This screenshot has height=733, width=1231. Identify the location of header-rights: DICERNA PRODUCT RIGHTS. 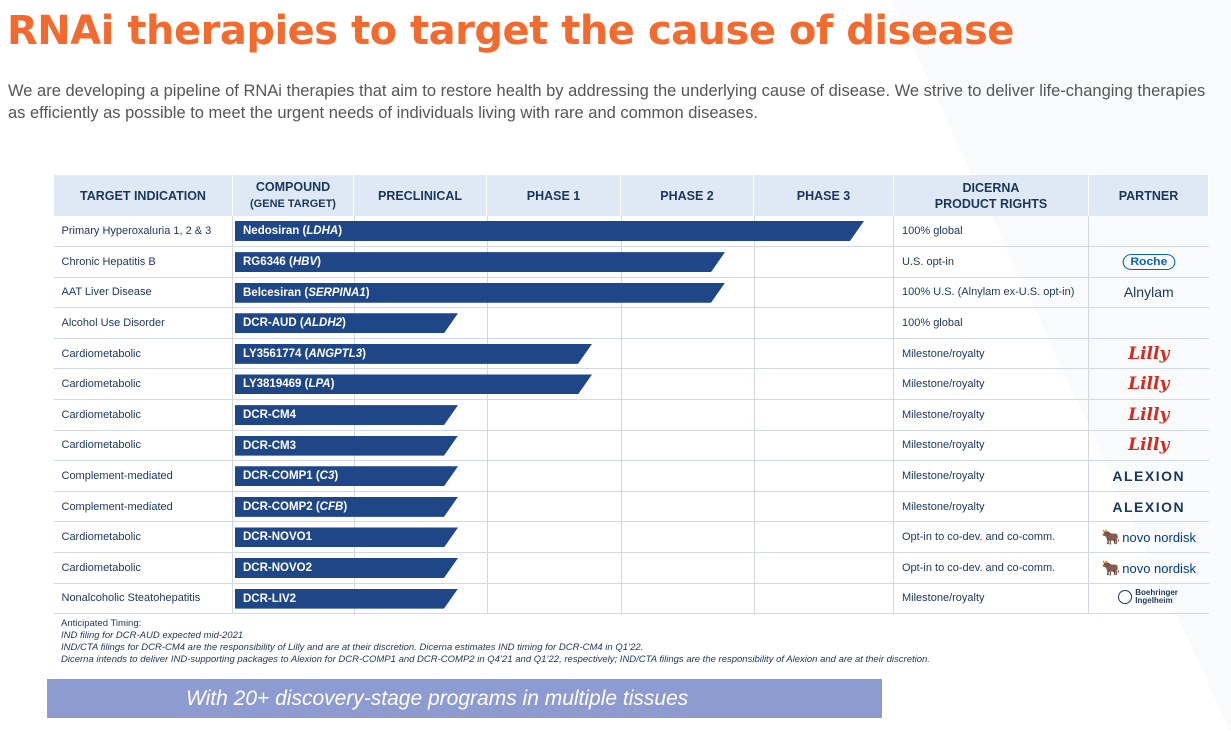
(991, 195).